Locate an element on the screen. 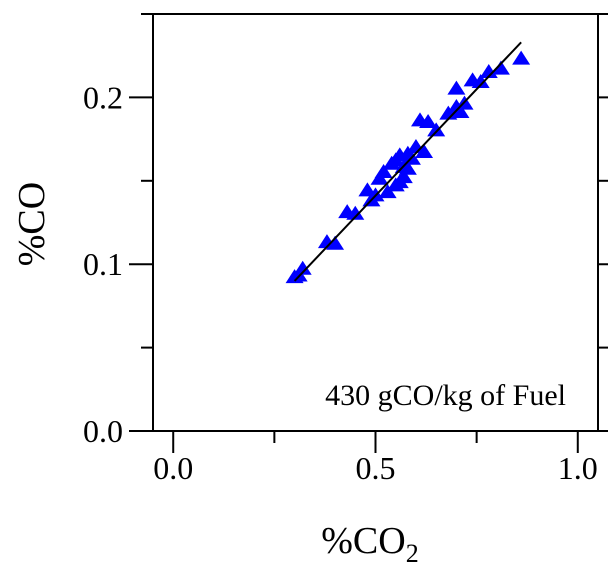 The width and height of the screenshot is (608, 574). annotation-text: 430 gCO/kg of Fuel is located at coordinates (445, 395).